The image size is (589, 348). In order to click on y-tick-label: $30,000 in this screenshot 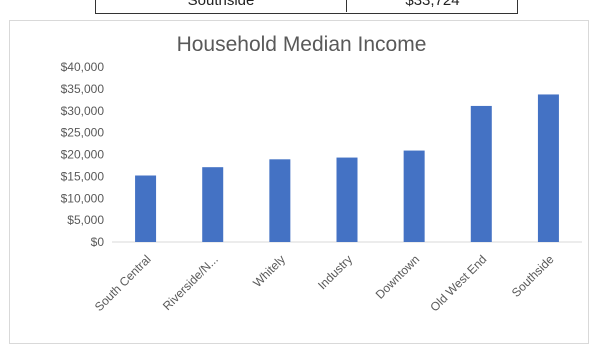, I will do `click(83, 111)`.